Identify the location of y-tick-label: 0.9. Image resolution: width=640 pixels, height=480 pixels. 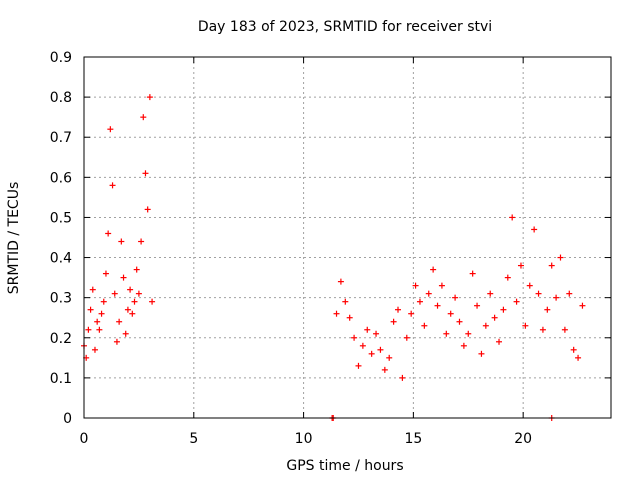
(61, 58).